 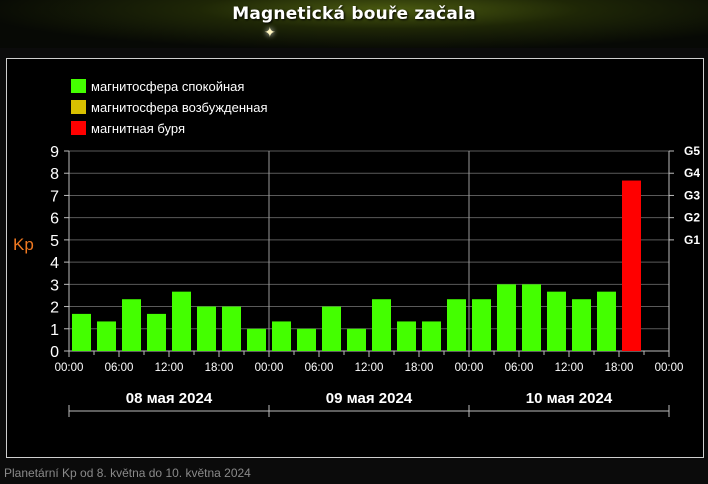 I want to click on g-scale-label: G1, so click(x=692, y=240).